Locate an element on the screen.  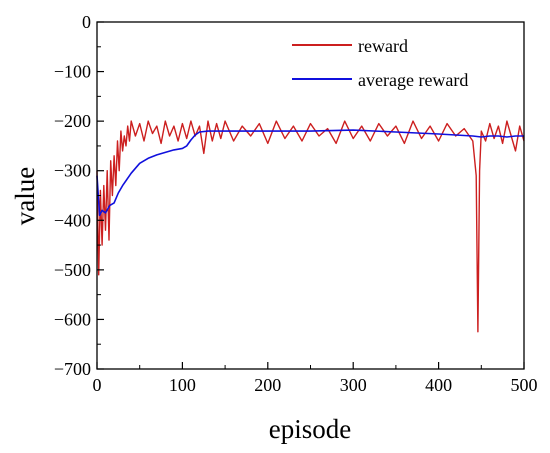
x-tick-label: 500 is located at coordinates (524, 385).